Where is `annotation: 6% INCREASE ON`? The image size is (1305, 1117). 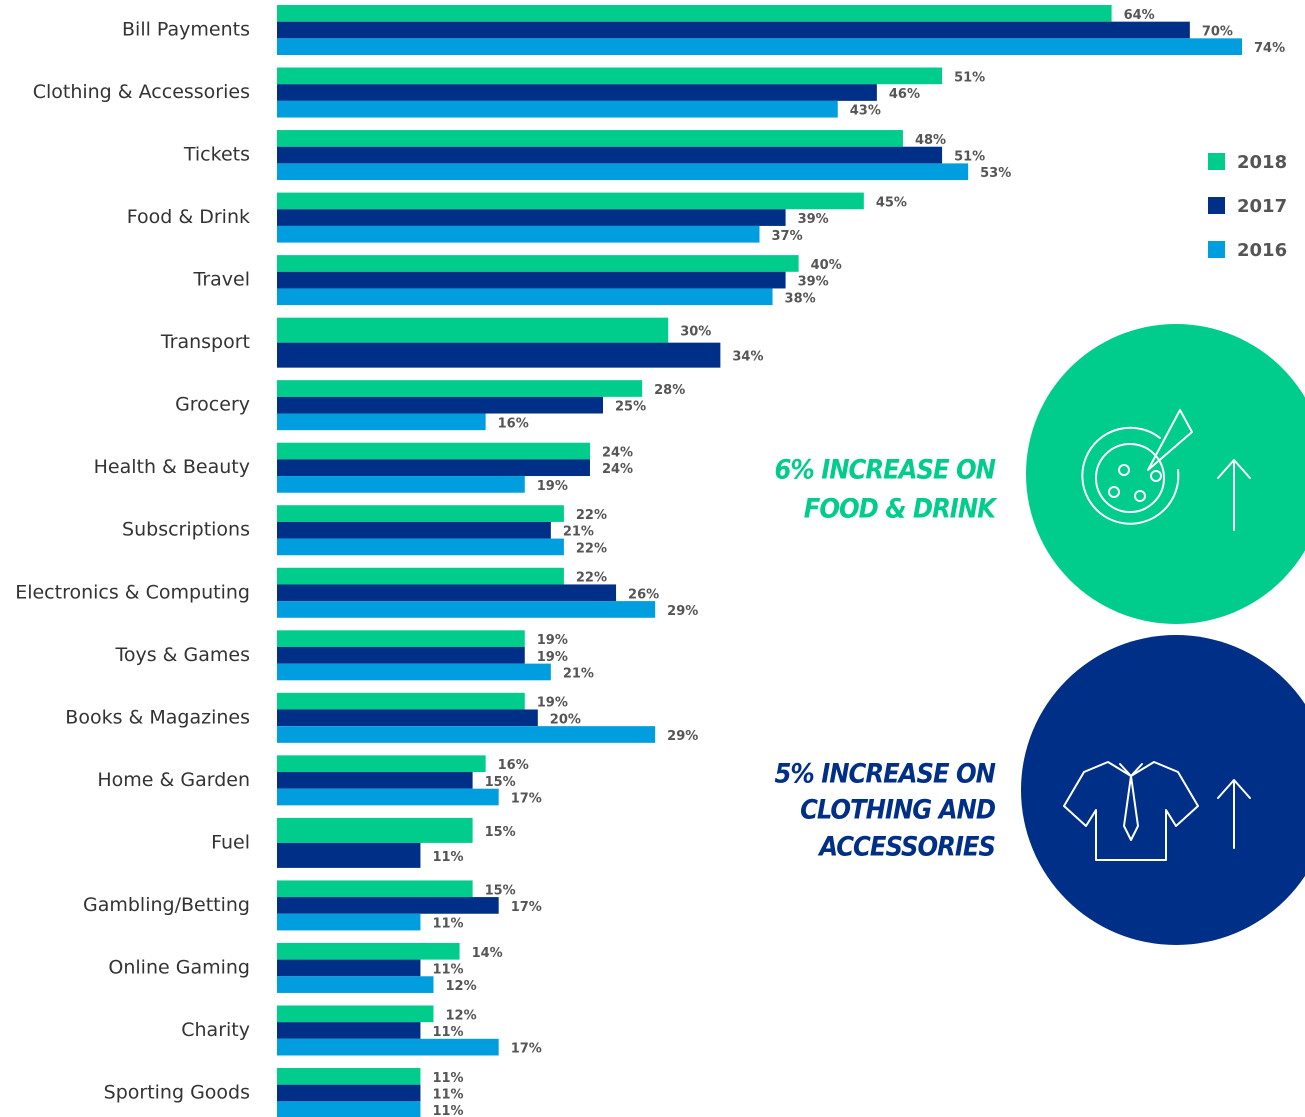
annotation: 6% INCREASE ON is located at coordinates (885, 470).